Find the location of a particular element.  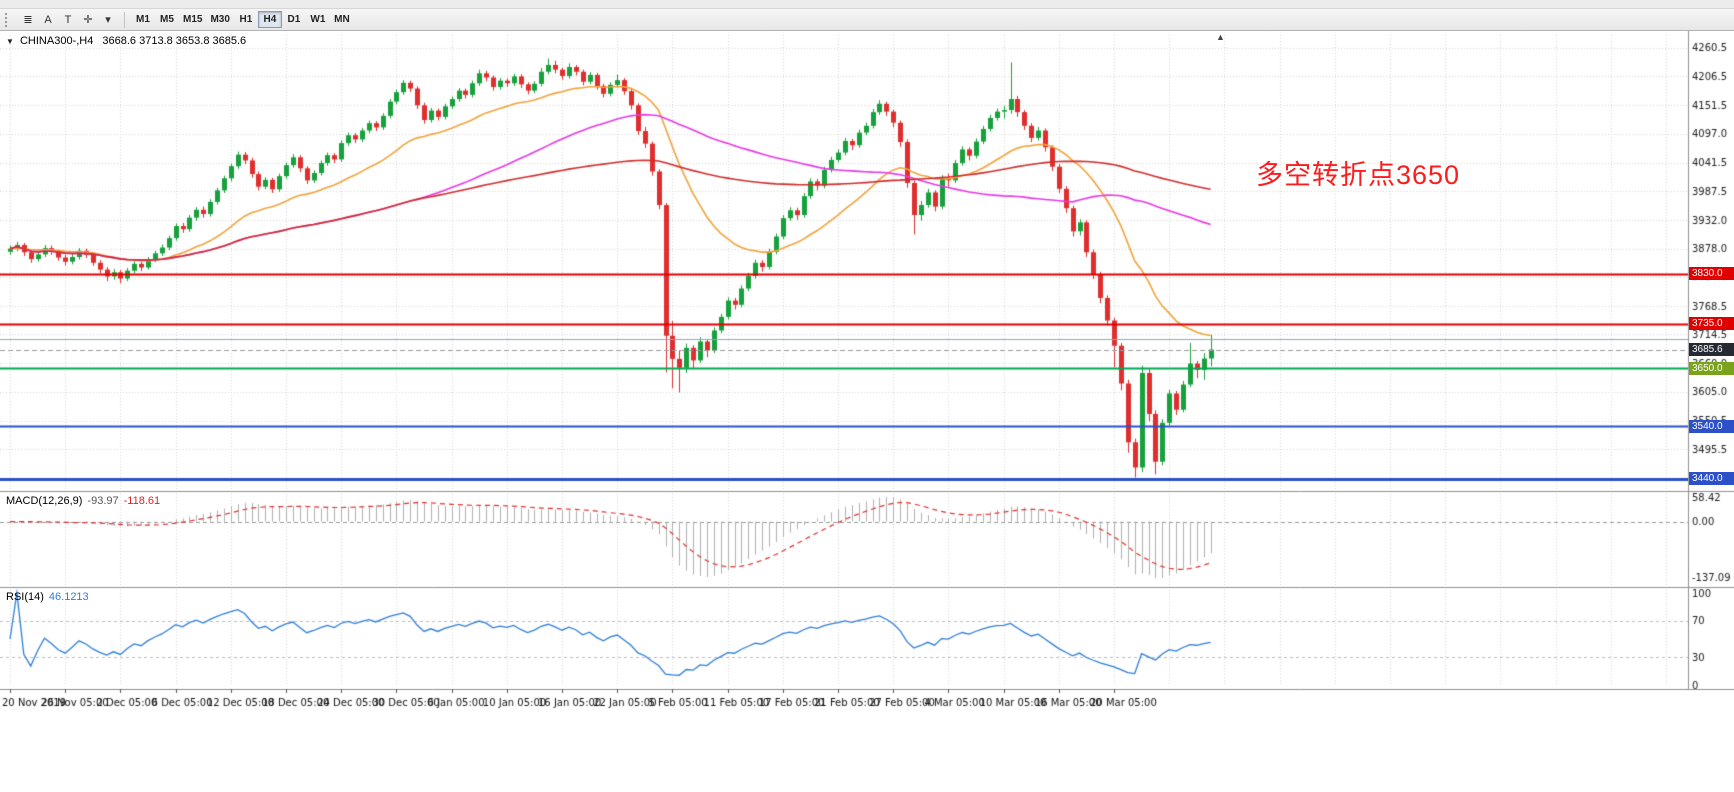

price-axis is located at coordinates (1711, 360).